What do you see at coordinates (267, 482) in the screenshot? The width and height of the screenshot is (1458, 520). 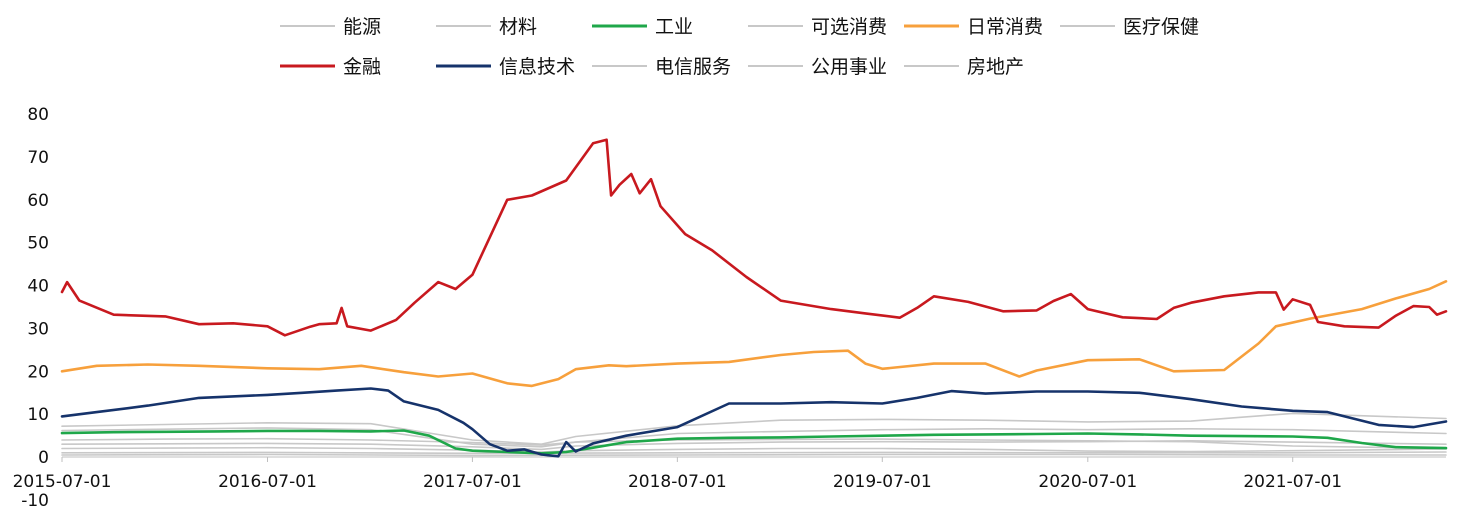 I see `x-tick-label: 2016-07-01` at bounding box center [267, 482].